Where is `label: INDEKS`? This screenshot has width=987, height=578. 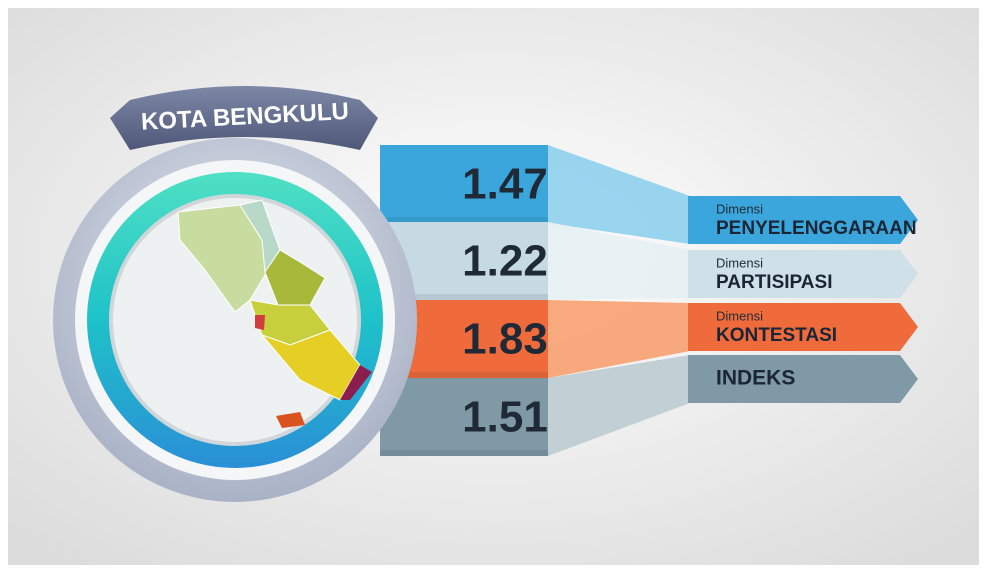 label: INDEKS is located at coordinates (755, 378).